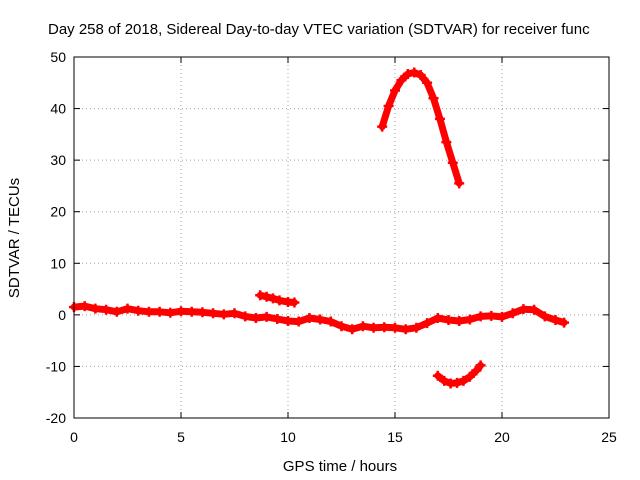  I want to click on y-tick-label: 30, so click(58, 160).